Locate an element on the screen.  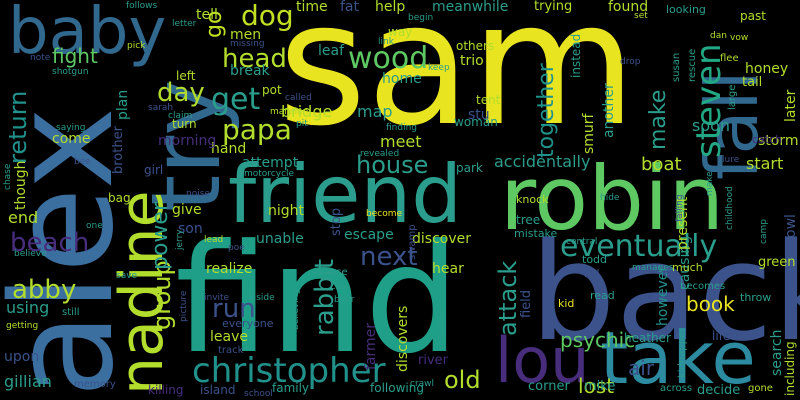
word: together is located at coordinates (546, 110).